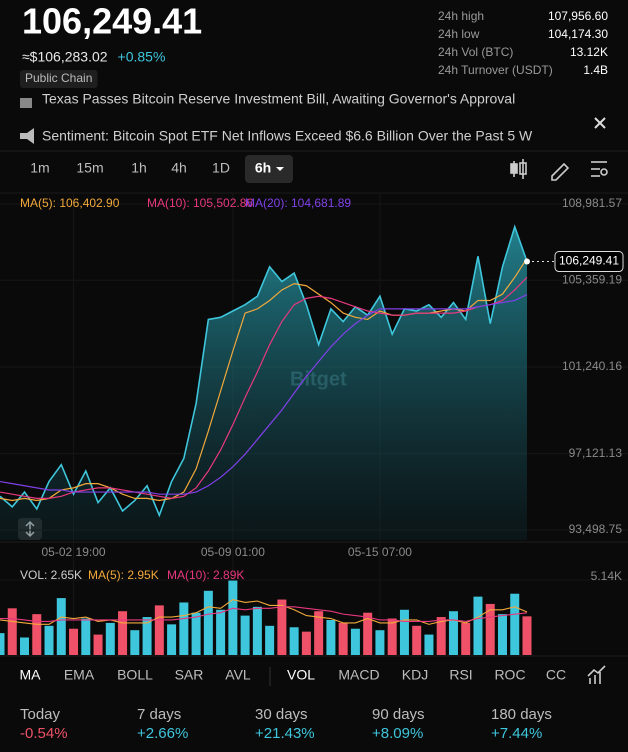 The height and width of the screenshot is (752, 628). What do you see at coordinates (44, 733) in the screenshot?
I see `performance-value: -0.54%` at bounding box center [44, 733].